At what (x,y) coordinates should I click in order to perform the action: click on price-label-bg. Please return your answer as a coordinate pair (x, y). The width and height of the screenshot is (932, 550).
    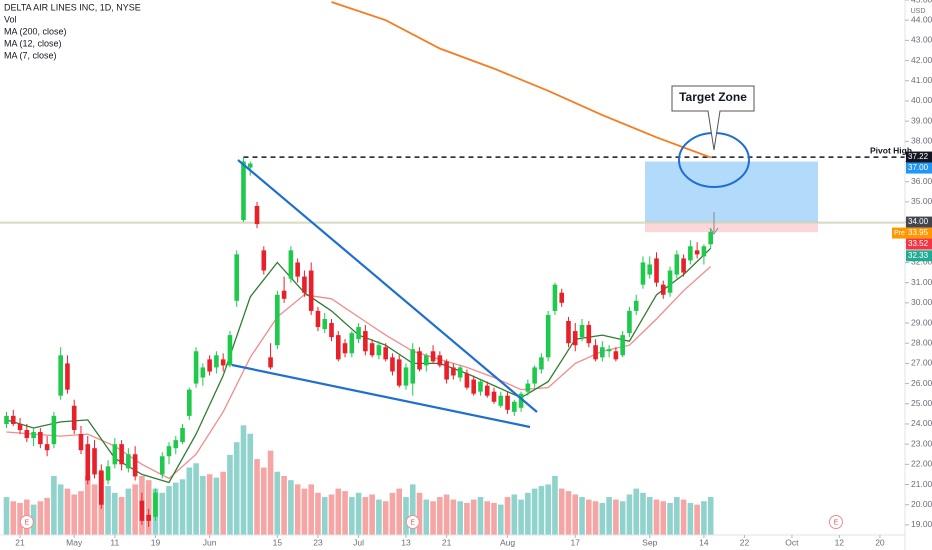
    Looking at the image, I should click on (919, 244).